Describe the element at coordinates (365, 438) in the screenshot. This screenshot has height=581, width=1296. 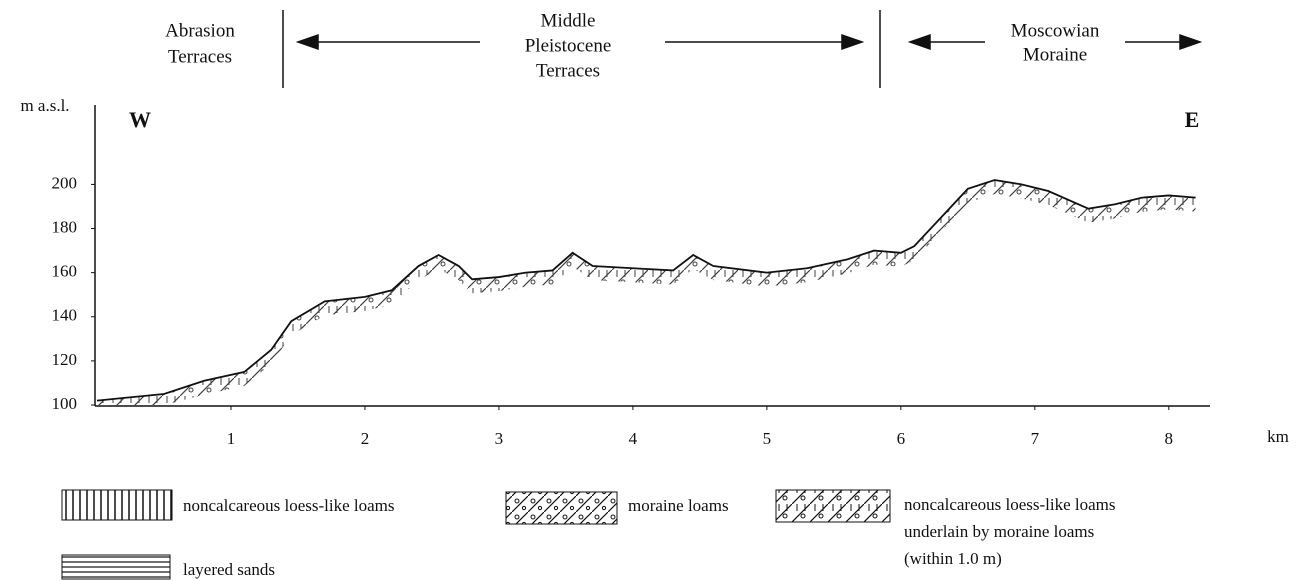
I see `x-tick-label: 2` at that location.